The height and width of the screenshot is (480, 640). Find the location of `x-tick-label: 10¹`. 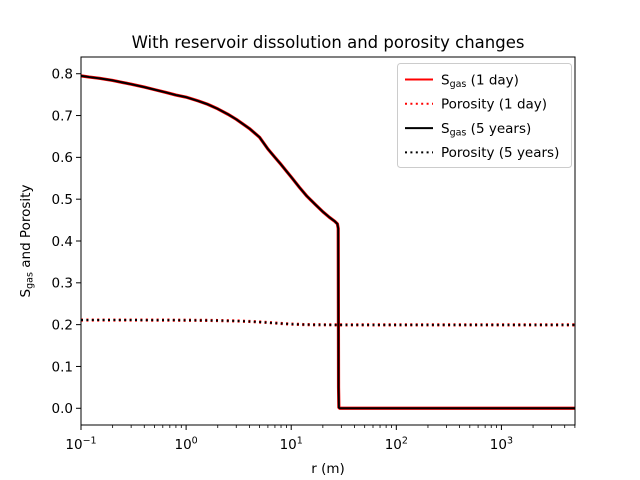

x-tick-label: 10¹ is located at coordinates (291, 445).